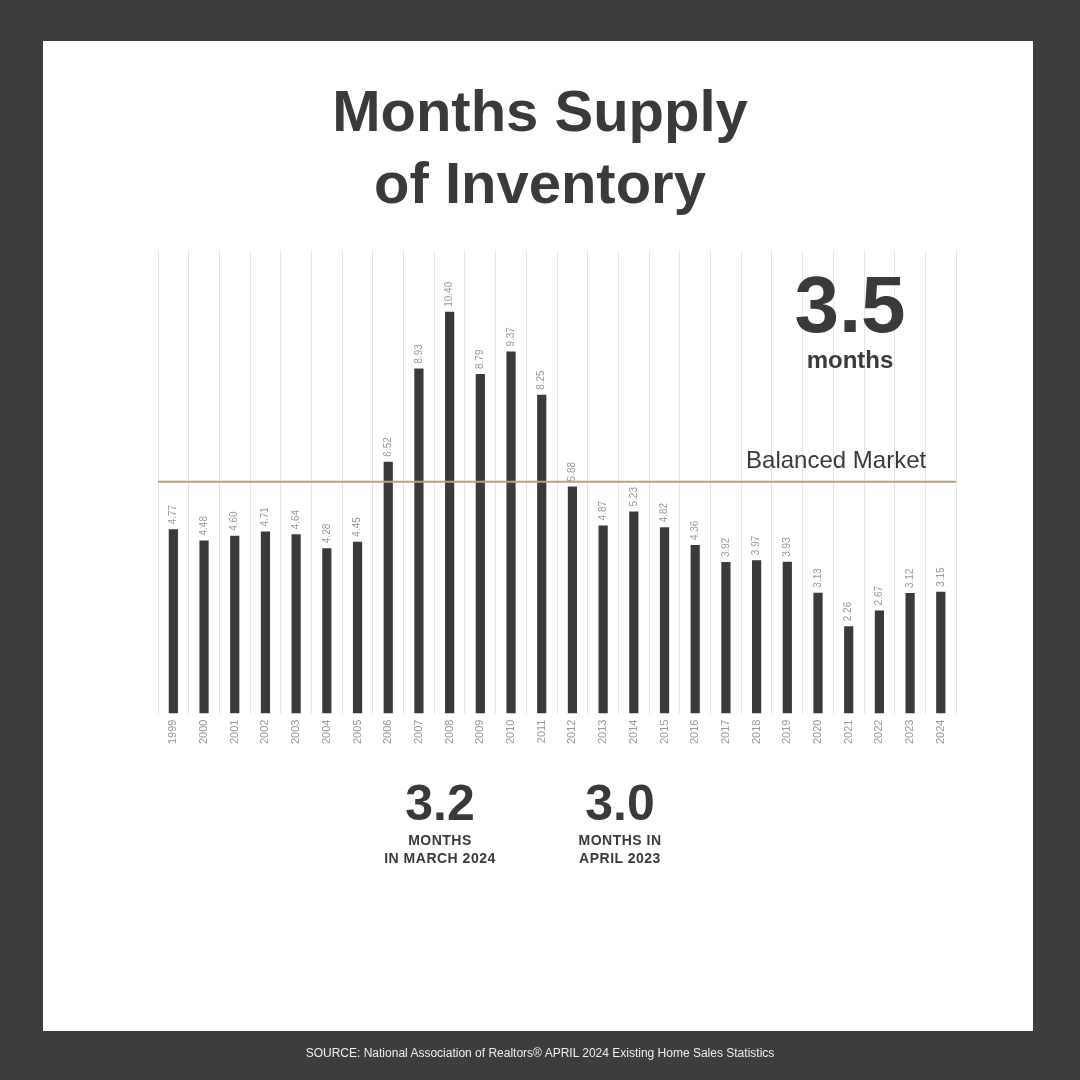  I want to click on x-tick-label: 2018, so click(755, 732).